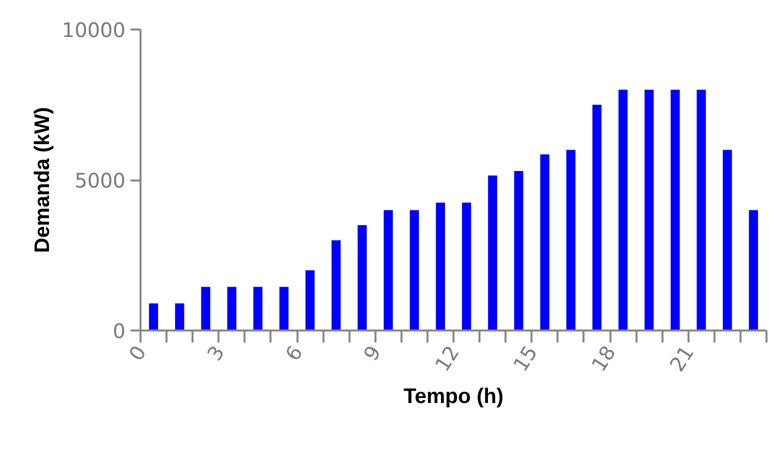 The image size is (769, 451). I want to click on x-axis-title: Tempo (h), so click(454, 396).